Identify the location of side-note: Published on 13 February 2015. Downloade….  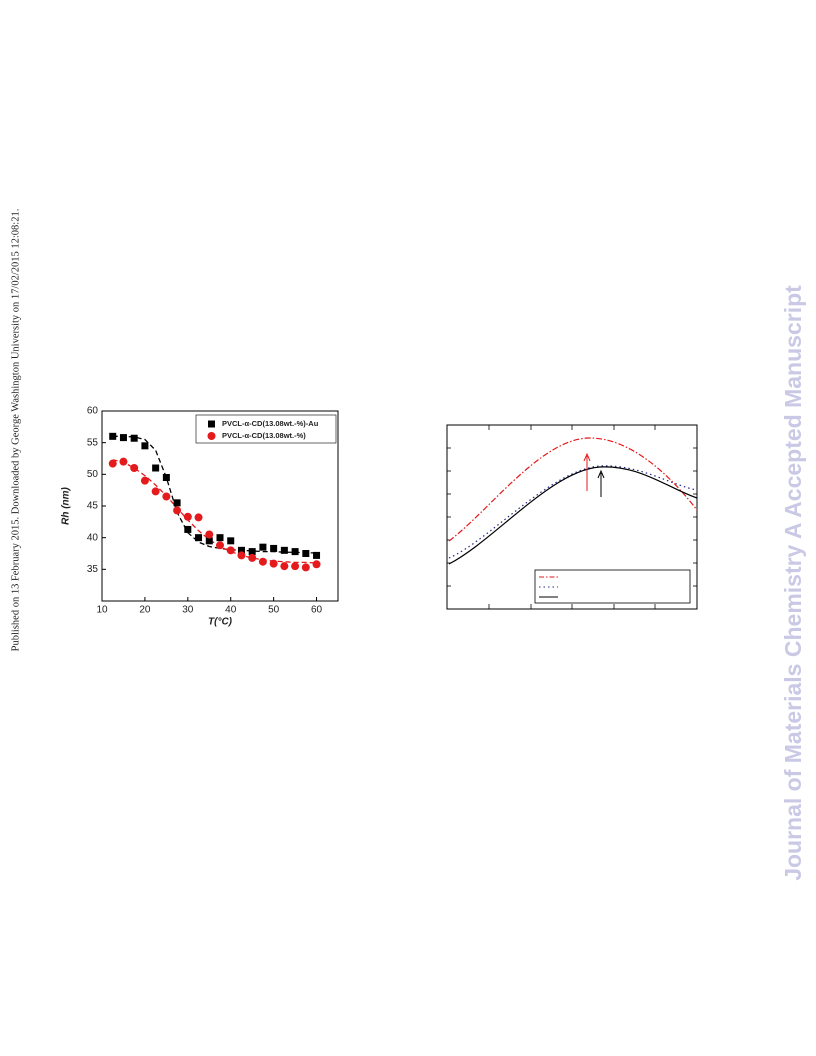
(15, 430).